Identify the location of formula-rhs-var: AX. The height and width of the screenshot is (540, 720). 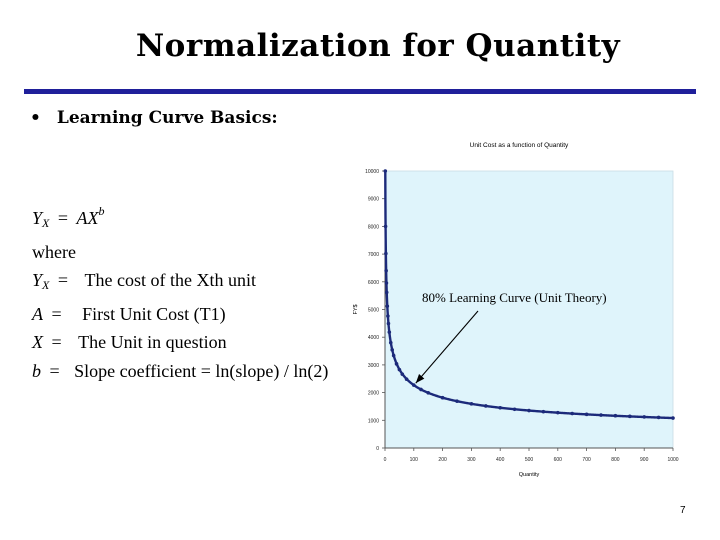
(87, 218).